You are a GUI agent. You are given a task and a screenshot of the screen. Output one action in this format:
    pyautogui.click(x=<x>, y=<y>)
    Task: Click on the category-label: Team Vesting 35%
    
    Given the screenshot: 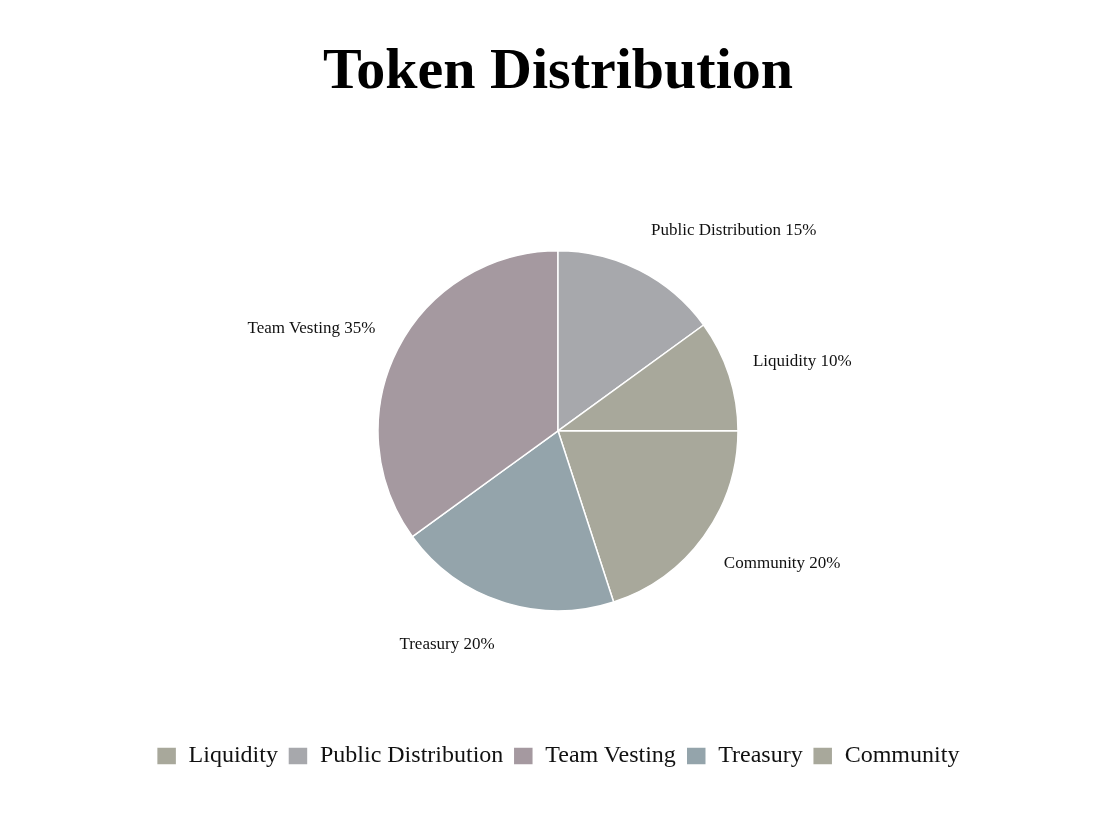 What is the action you would take?
    pyautogui.click(x=311, y=328)
    